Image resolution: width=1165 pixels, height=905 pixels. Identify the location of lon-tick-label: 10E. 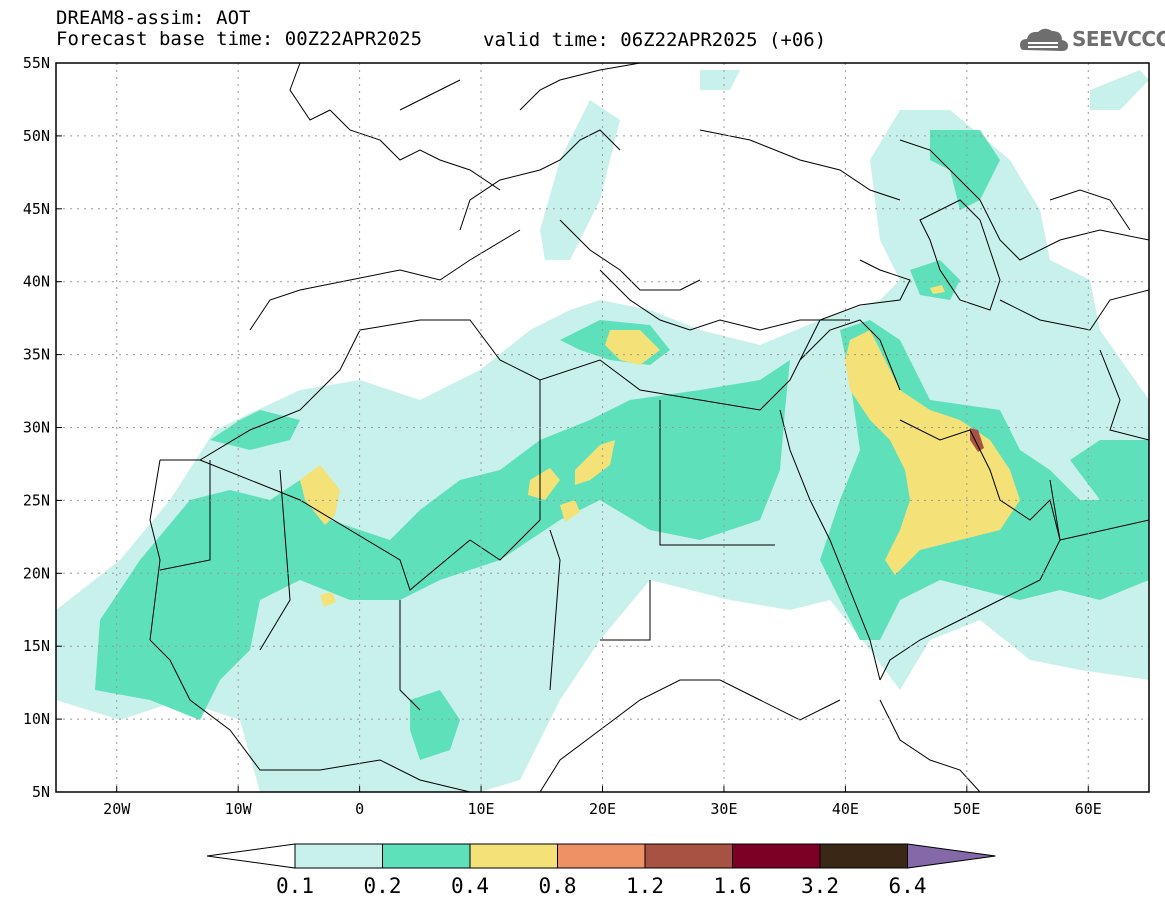
(481, 809).